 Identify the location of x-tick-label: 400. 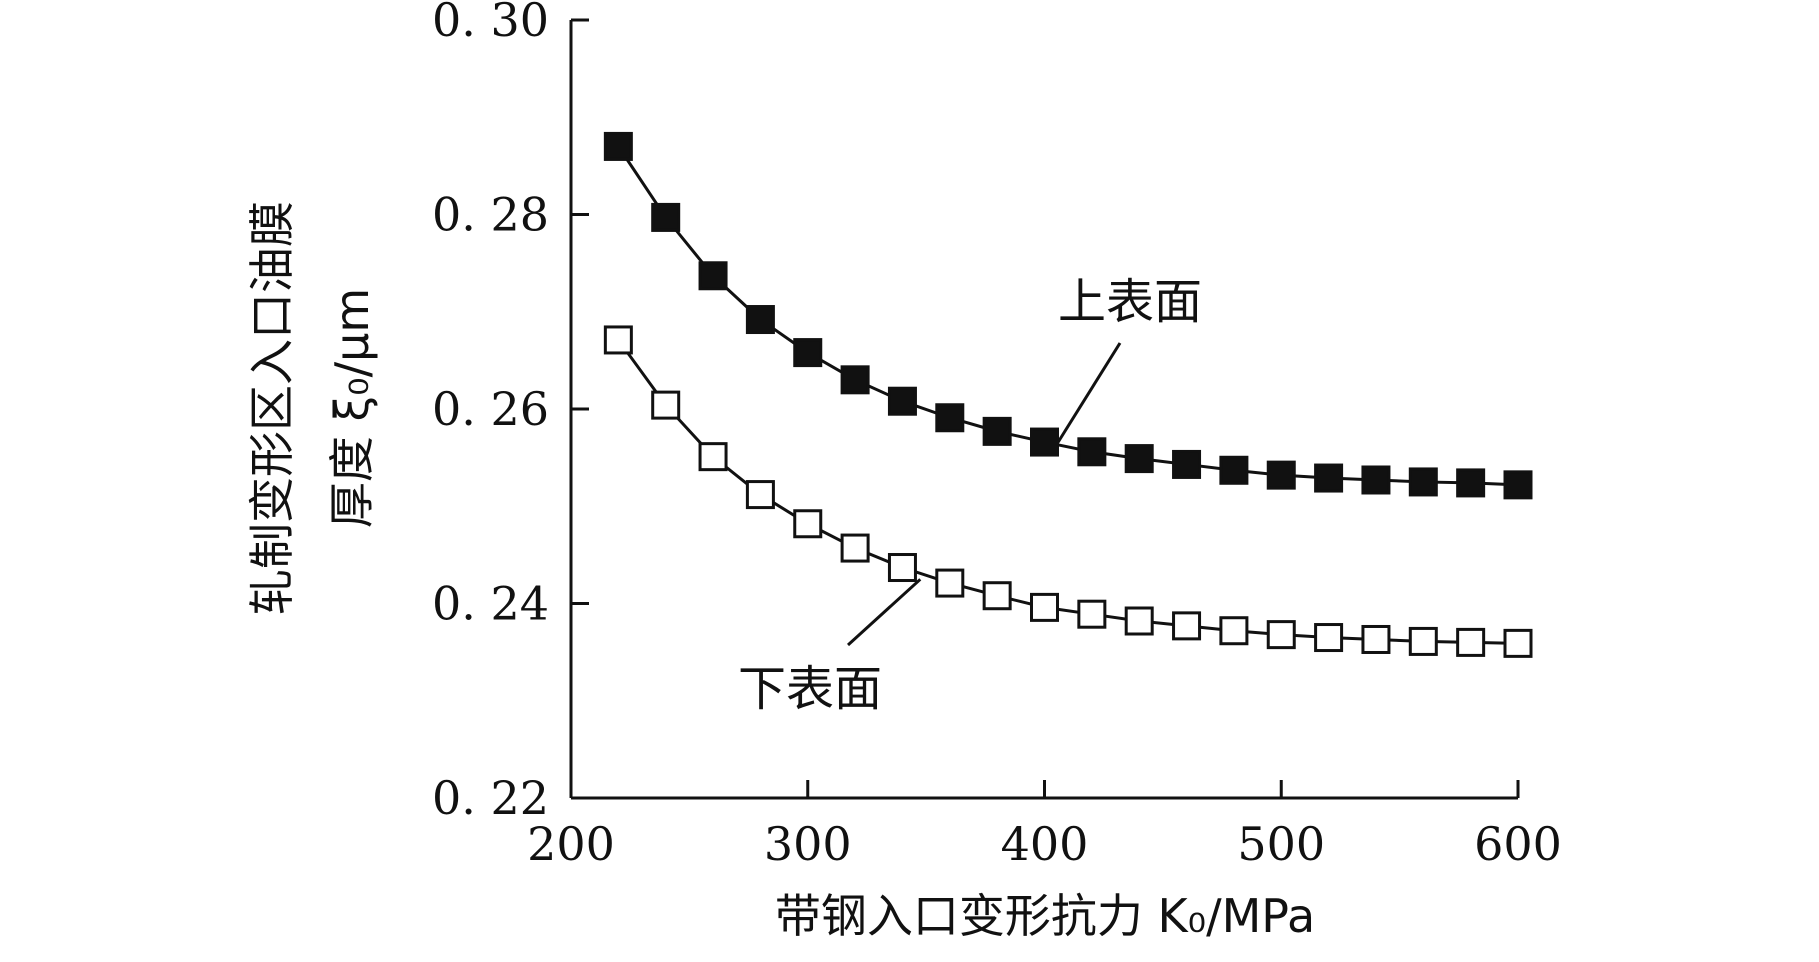
(1045, 844).